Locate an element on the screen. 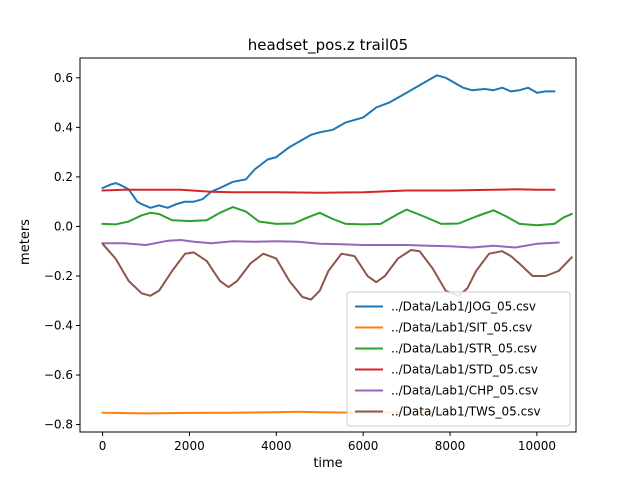  x-tick-label: 2000 is located at coordinates (189, 446).